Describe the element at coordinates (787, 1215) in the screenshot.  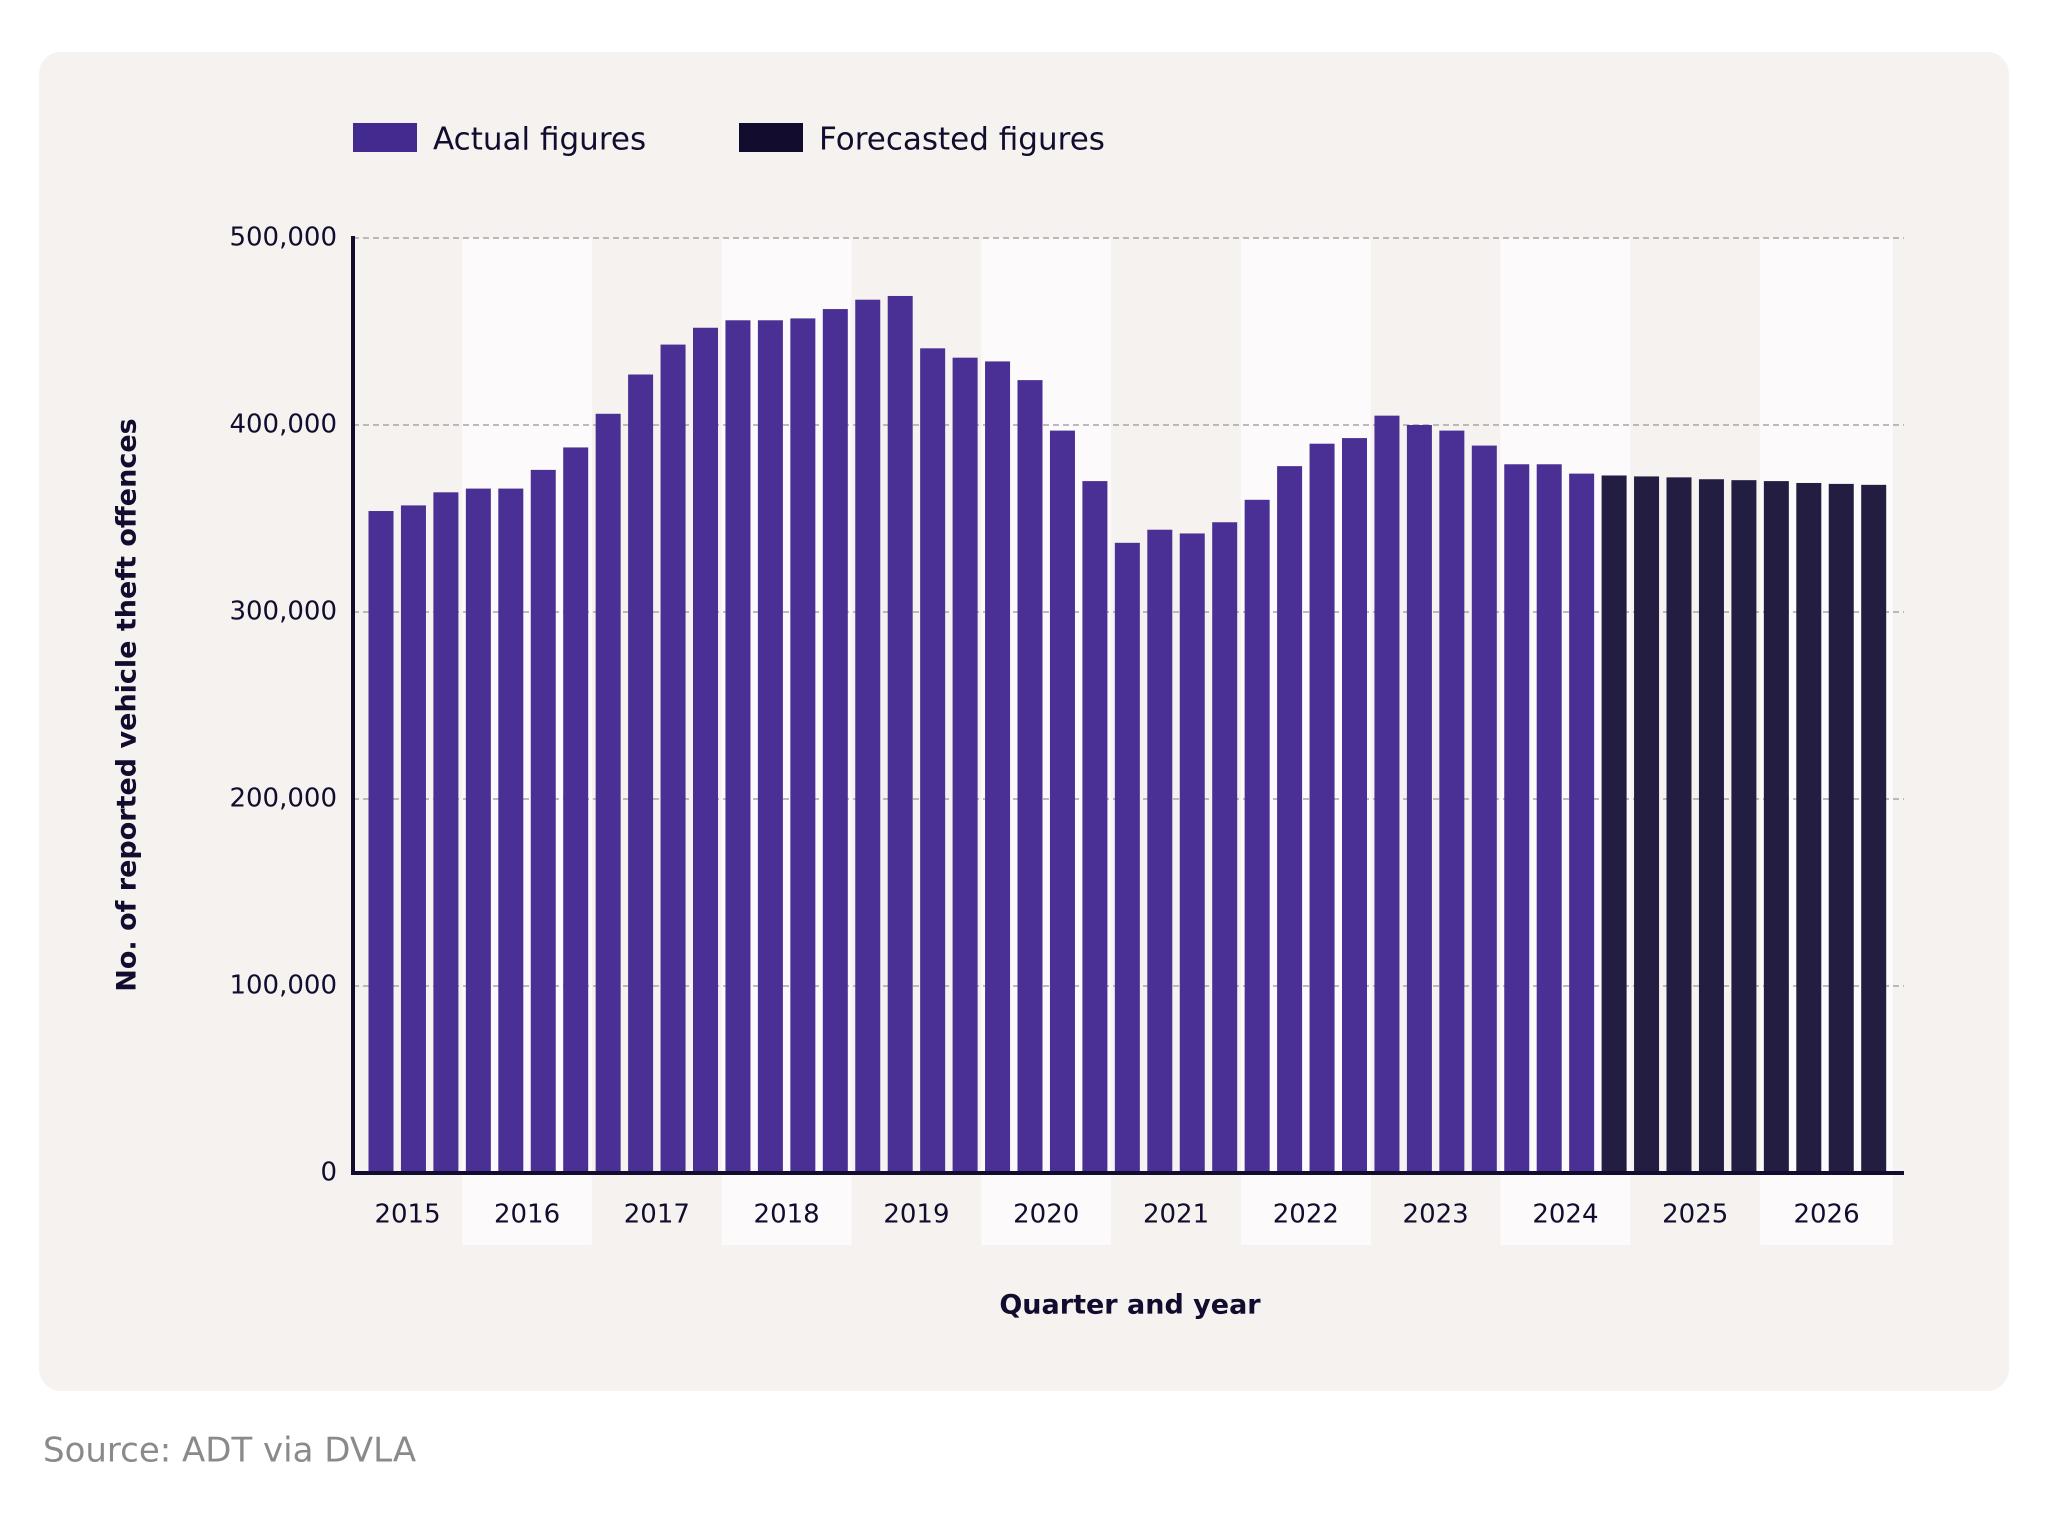
I see `x-tick-label: 2018` at that location.